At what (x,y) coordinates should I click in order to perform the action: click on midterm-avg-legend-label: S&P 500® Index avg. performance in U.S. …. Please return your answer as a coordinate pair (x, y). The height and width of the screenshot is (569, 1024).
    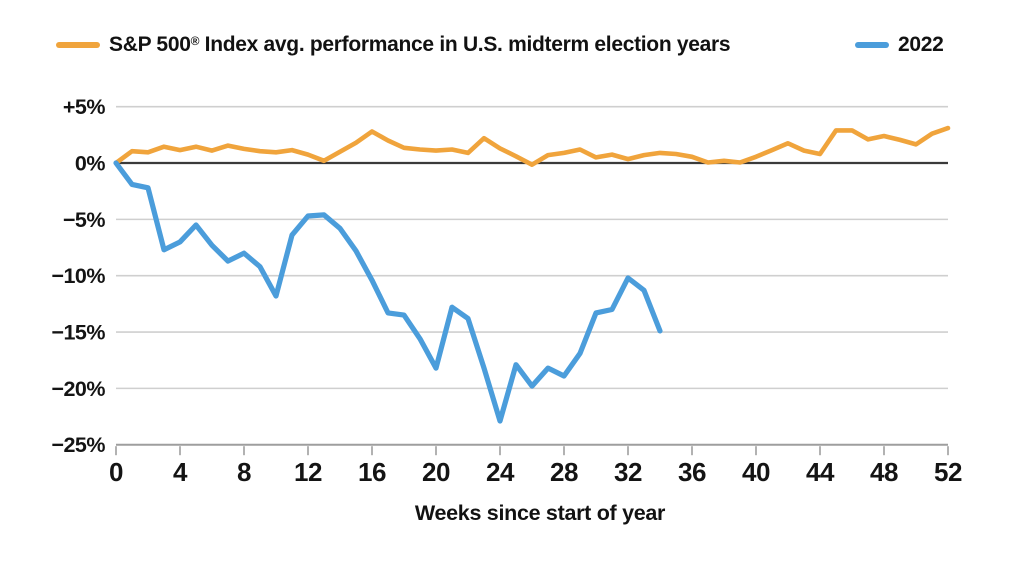
    Looking at the image, I should click on (420, 45).